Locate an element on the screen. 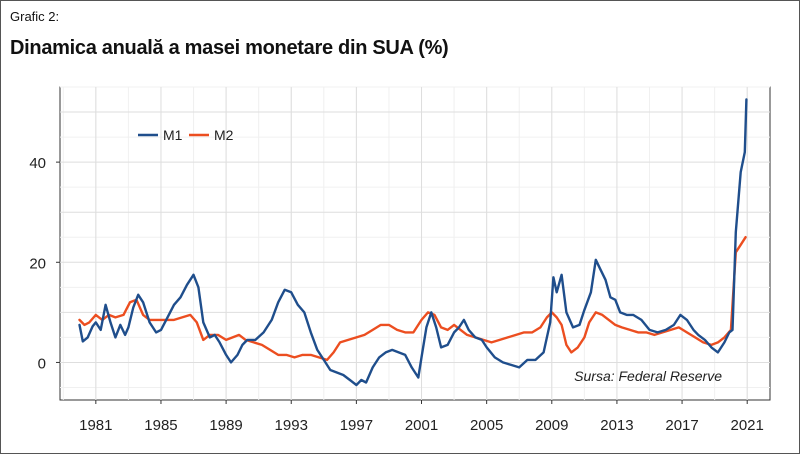  x-tick-label: 2017 is located at coordinates (681, 425).